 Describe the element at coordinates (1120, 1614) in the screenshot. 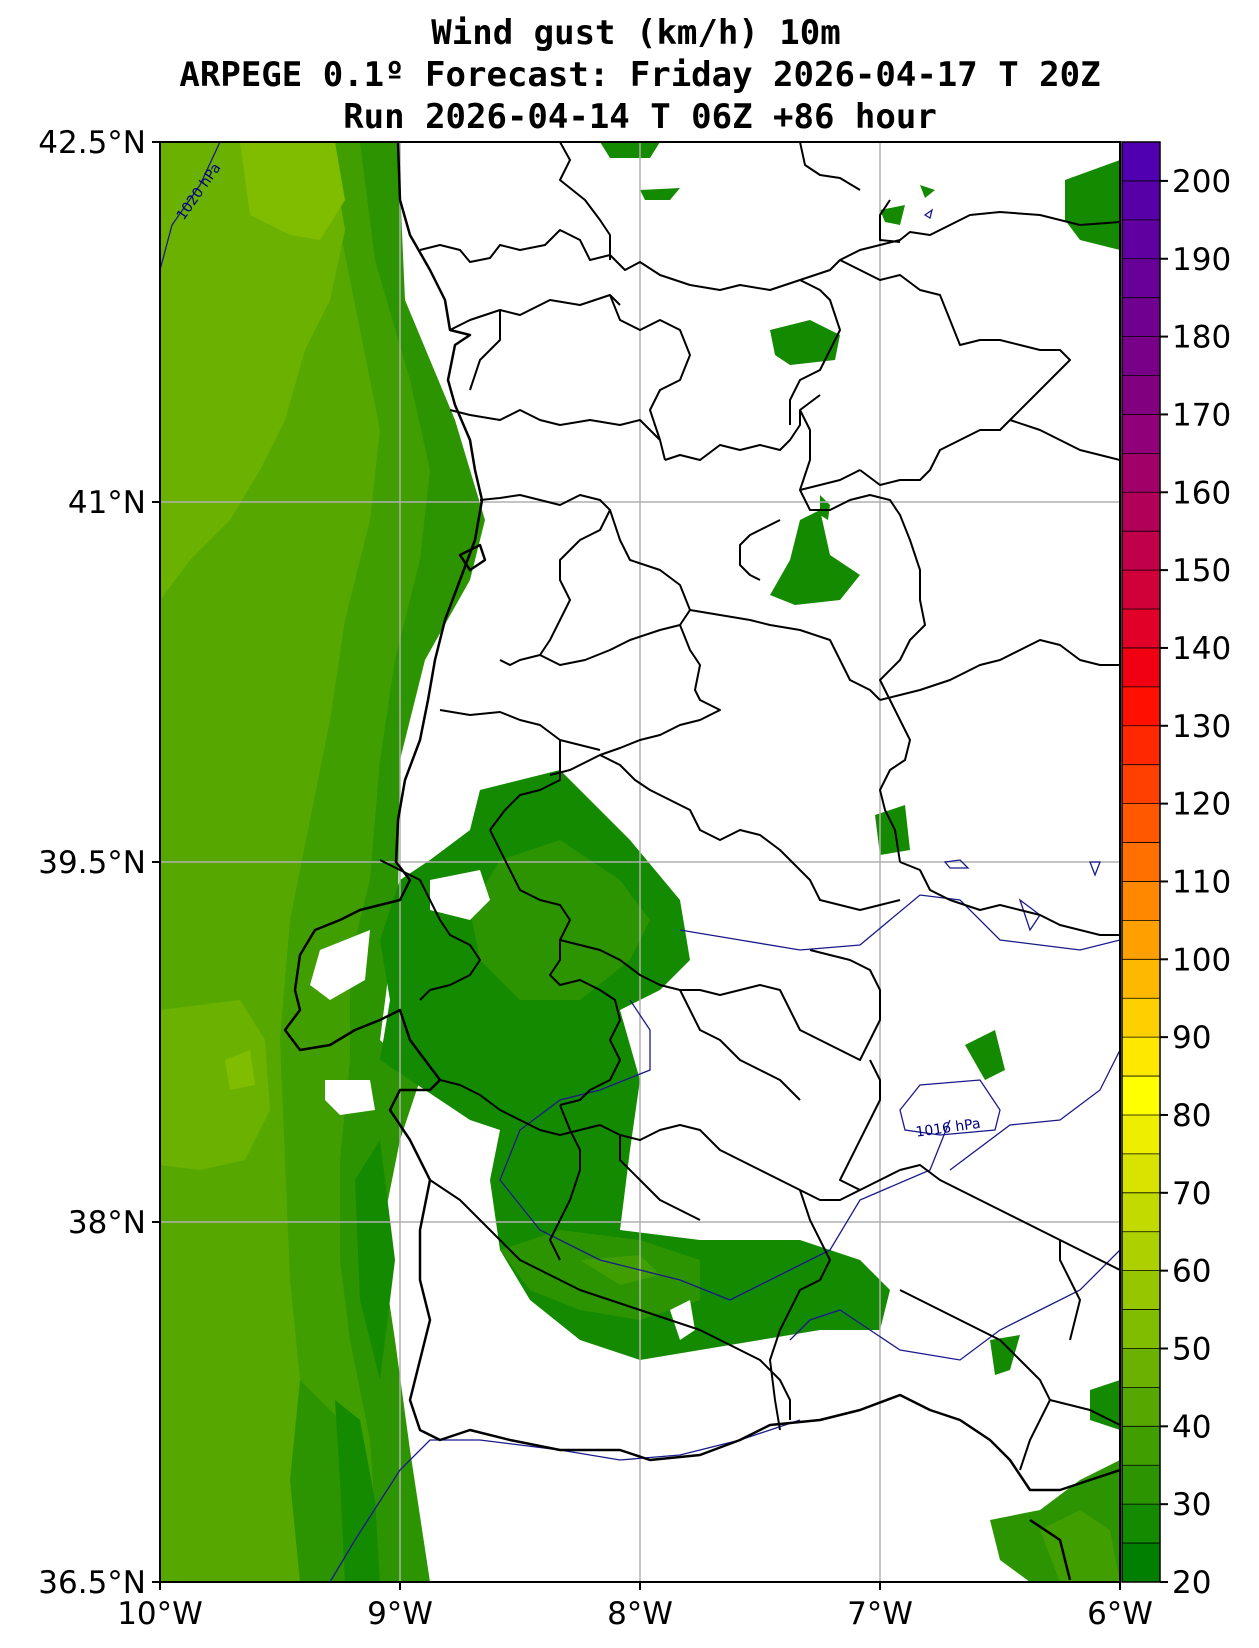

I see `x-tick-label-6w: 6°W` at that location.